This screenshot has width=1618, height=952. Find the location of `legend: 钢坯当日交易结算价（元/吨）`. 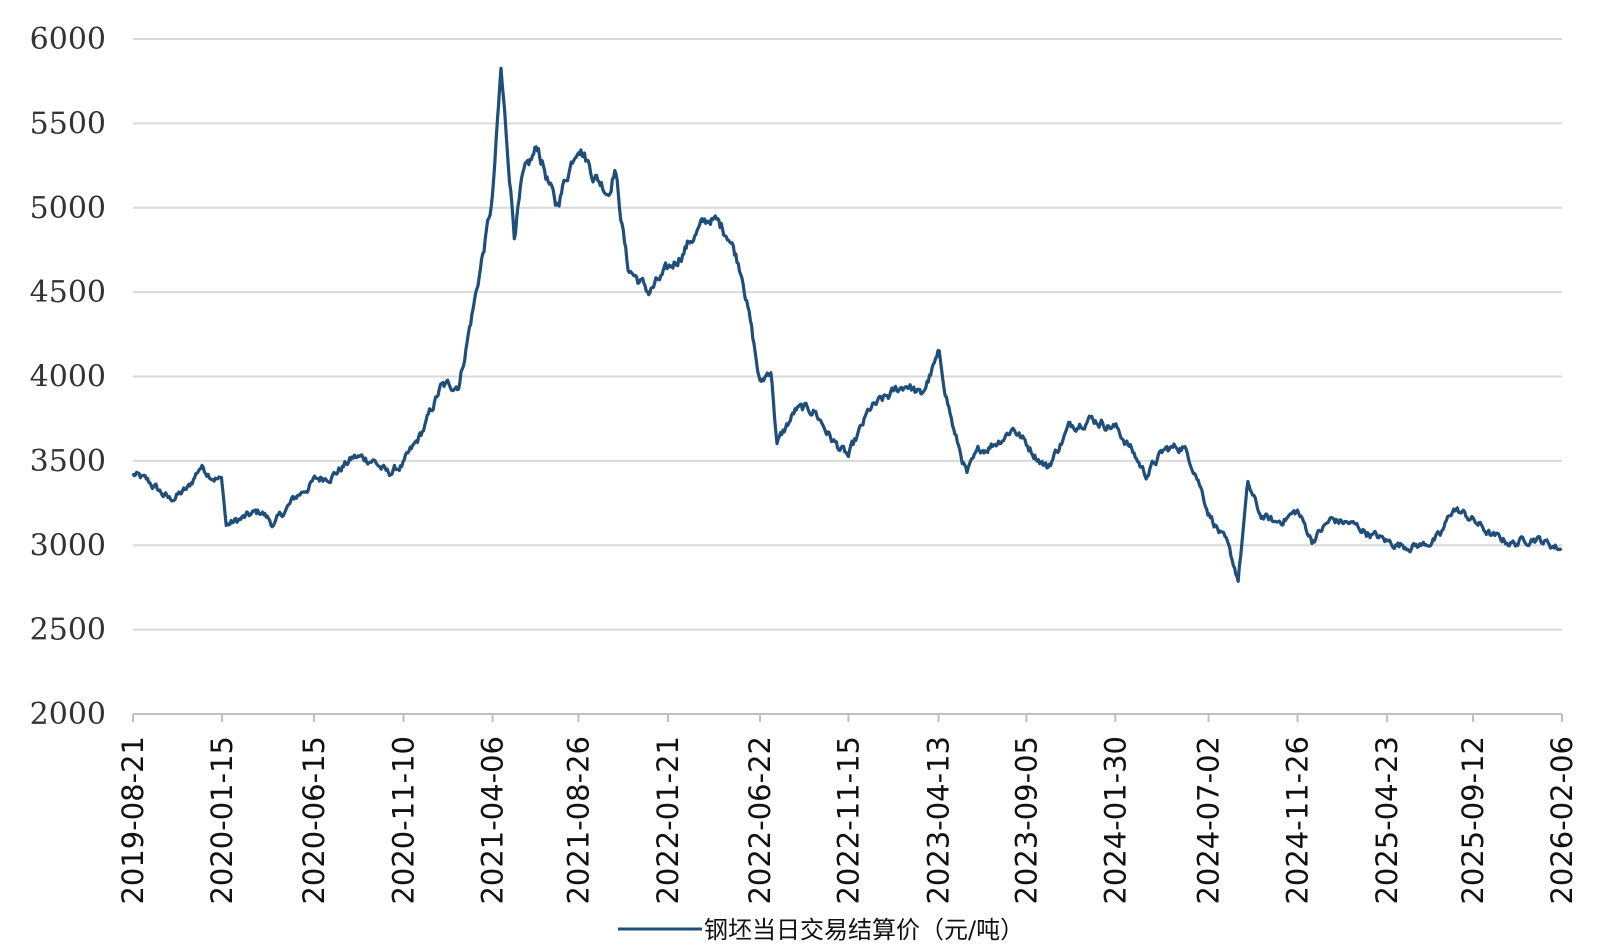

legend: 钢坯当日交易结算价（元/吨） is located at coordinates (821, 930).